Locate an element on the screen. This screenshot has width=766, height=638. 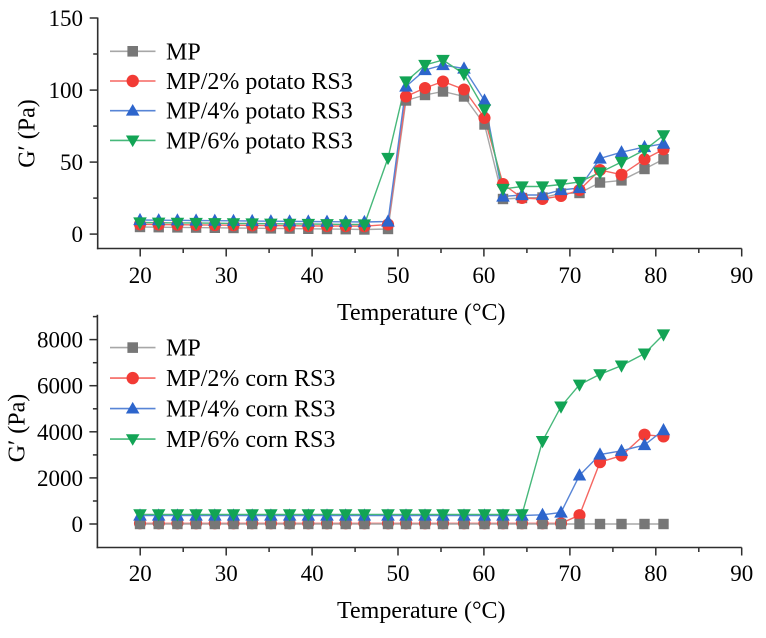
svg-text: 8000 is located at coordinates (60, 340).